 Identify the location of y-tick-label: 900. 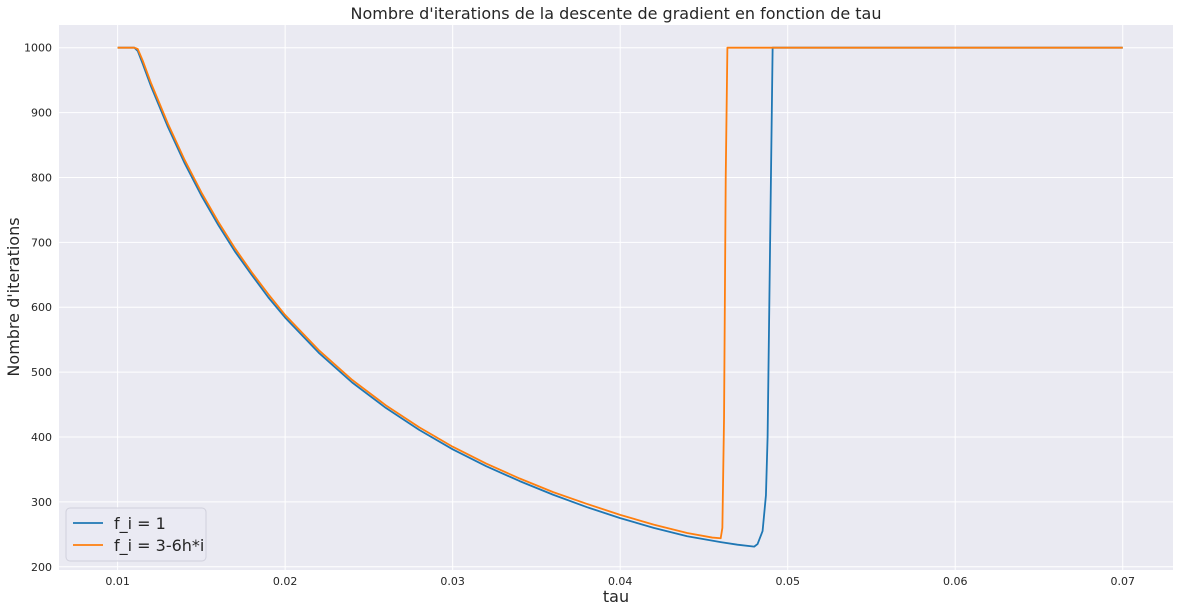
(41, 113).